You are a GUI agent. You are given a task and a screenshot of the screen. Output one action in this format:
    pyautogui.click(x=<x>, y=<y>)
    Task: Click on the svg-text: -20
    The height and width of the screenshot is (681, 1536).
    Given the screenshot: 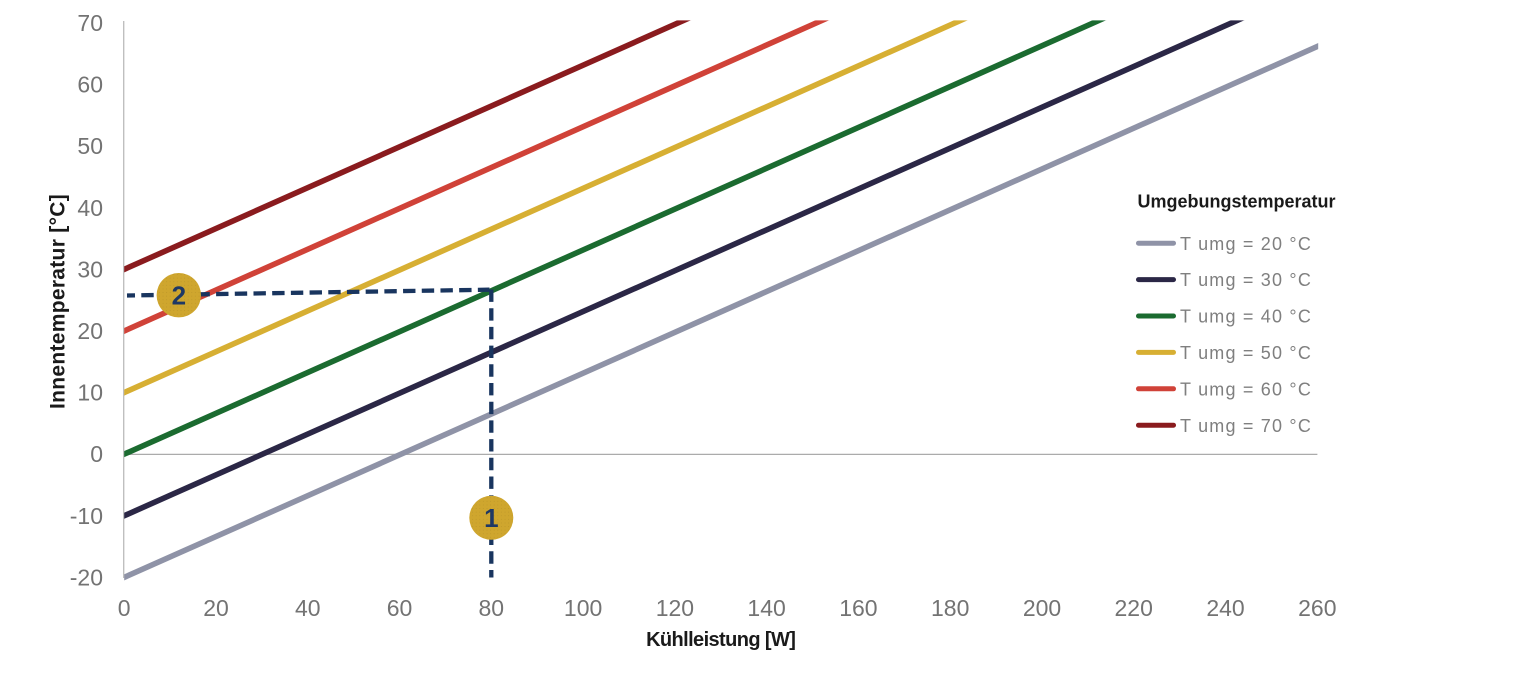 What is the action you would take?
    pyautogui.click(x=86, y=577)
    